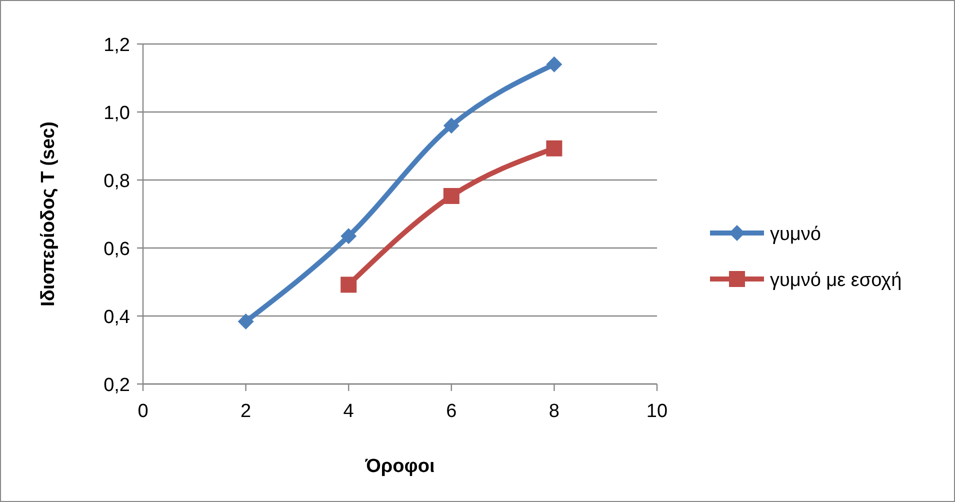 Image resolution: width=955 pixels, height=502 pixels. Describe the element at coordinates (399, 466) in the screenshot. I see `x-axis-title: Όροφοι` at that location.